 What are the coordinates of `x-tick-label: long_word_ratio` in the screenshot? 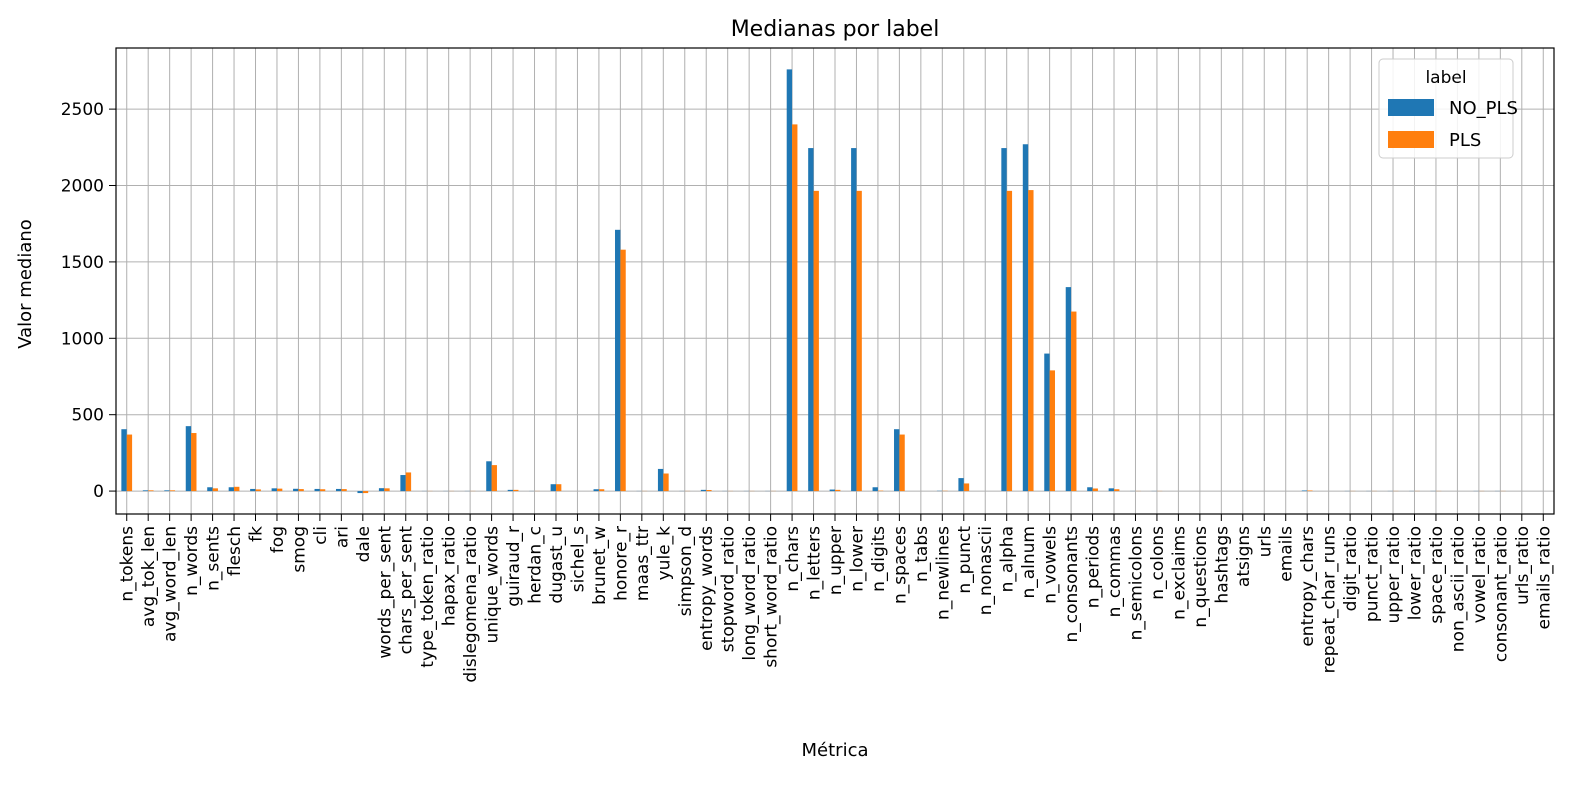 It's located at (750, 593).